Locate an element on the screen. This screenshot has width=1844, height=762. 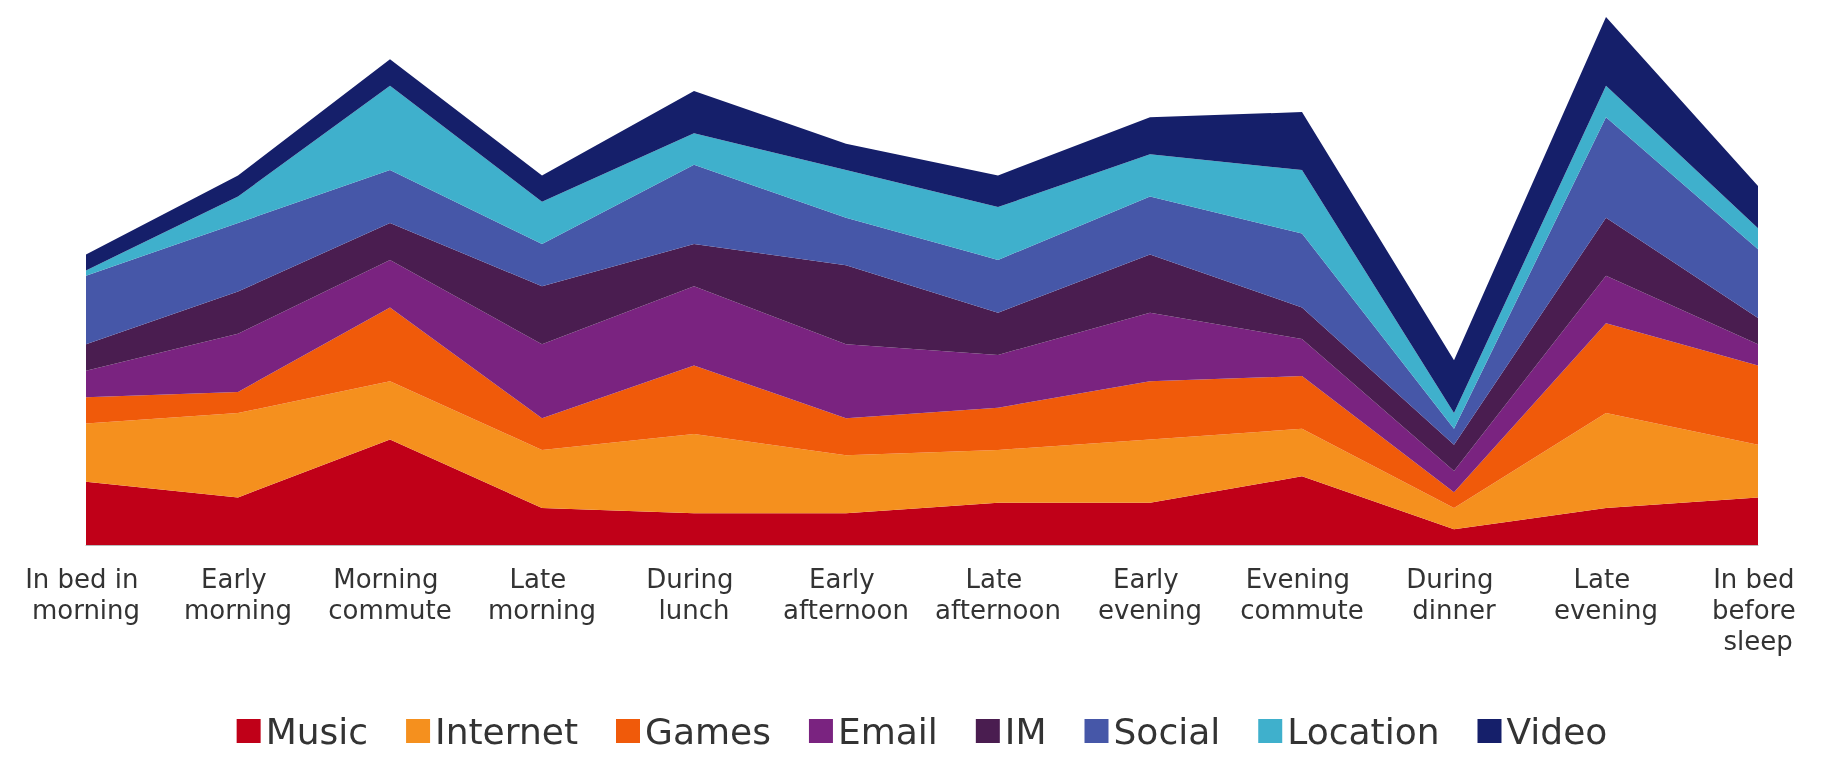
x-tick-label: During dinner is located at coordinates (1454, 594).